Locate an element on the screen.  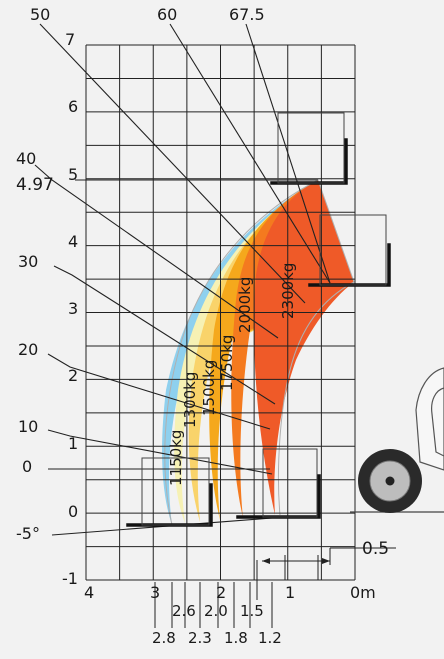
outreach-upper-2-6: 2.6 is located at coordinates (184, 611).